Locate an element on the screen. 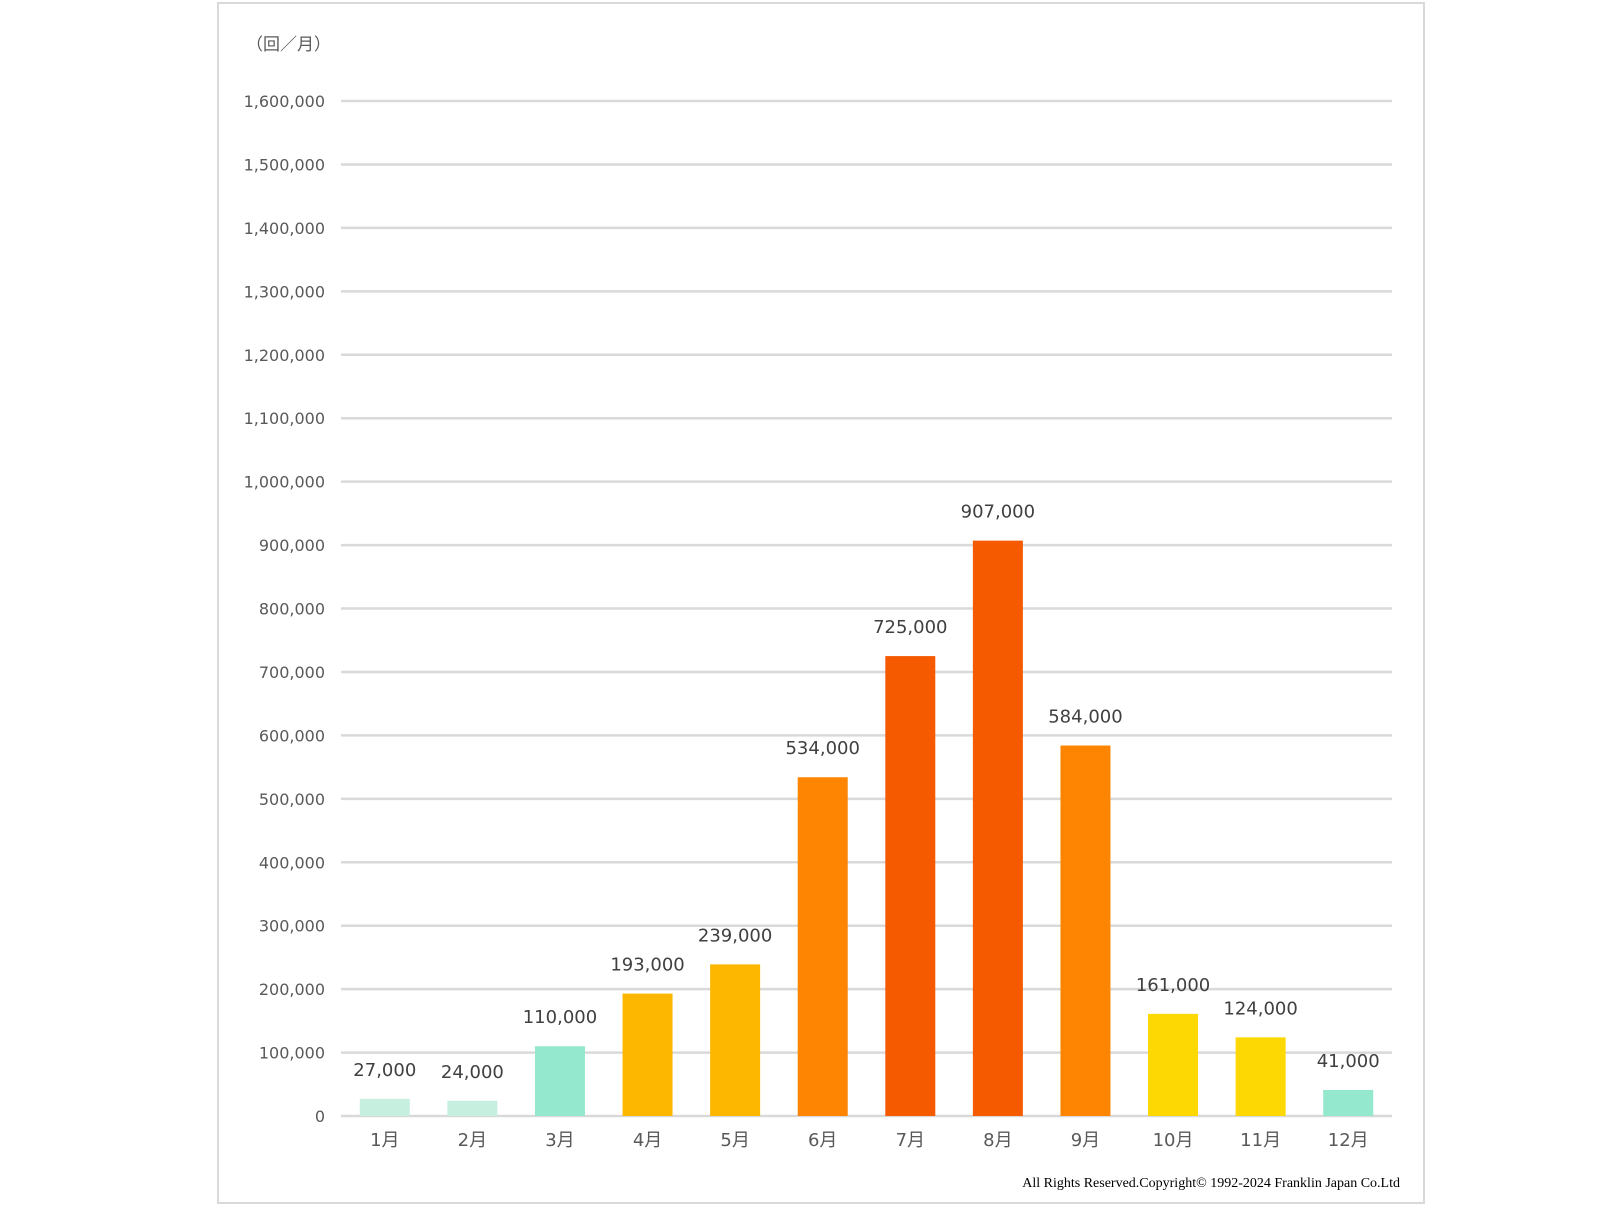  x-tick-label: 1月 is located at coordinates (384, 1140).